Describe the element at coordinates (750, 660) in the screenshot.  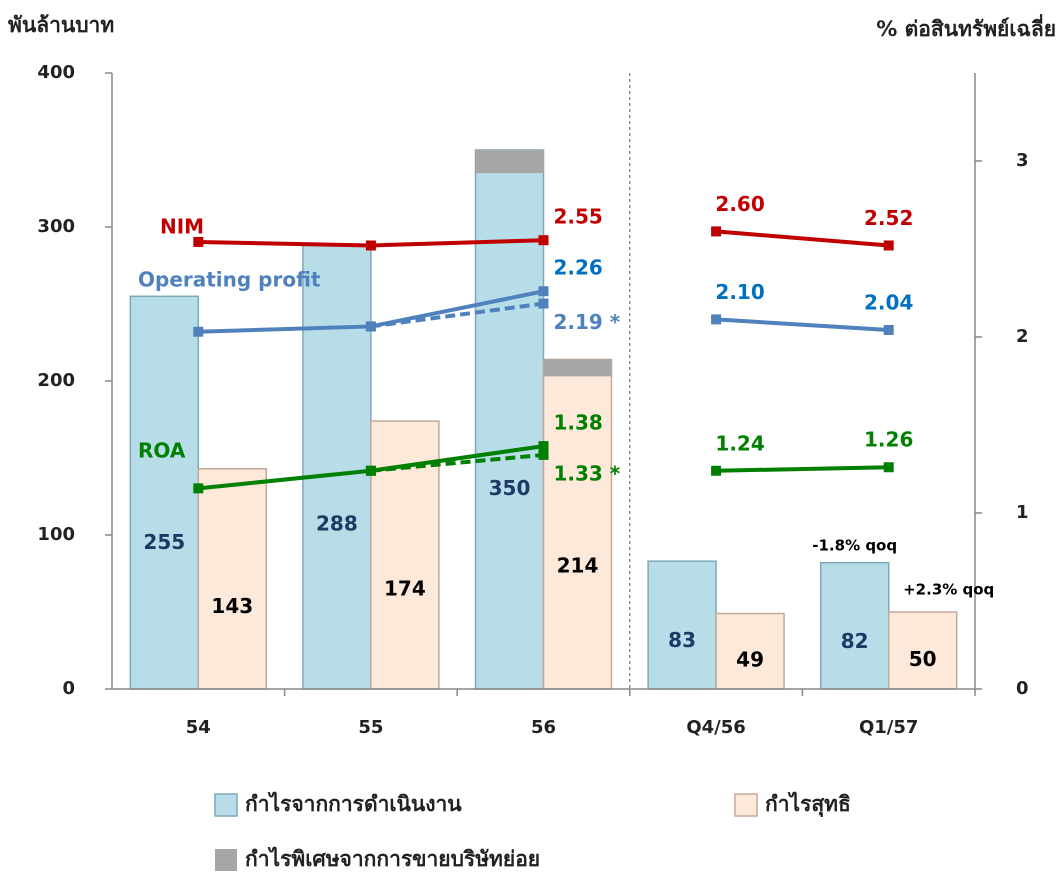
I see `bar-value-label: 49` at that location.